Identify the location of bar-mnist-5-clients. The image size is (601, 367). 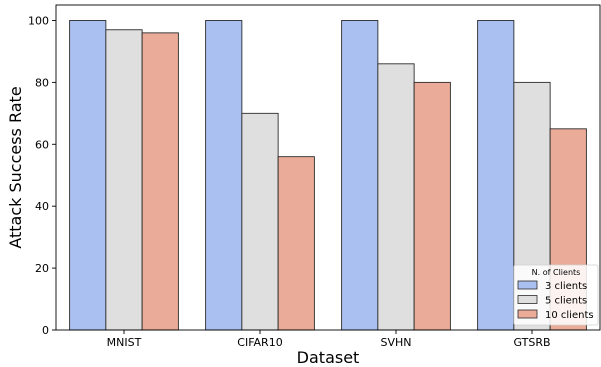
(124, 180).